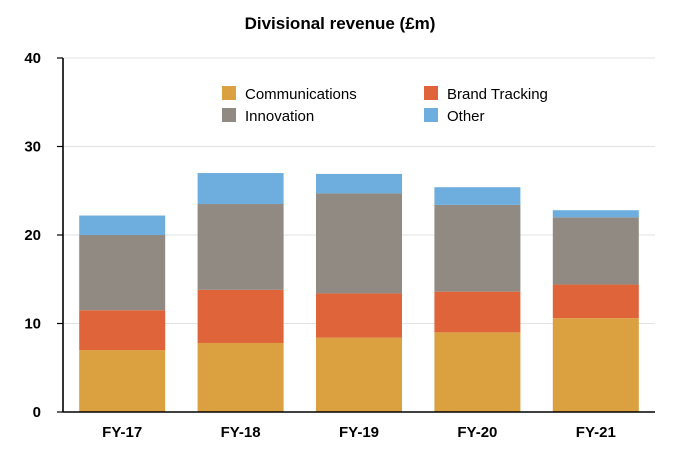  I want to click on y-tick-label: 0, so click(37, 412).